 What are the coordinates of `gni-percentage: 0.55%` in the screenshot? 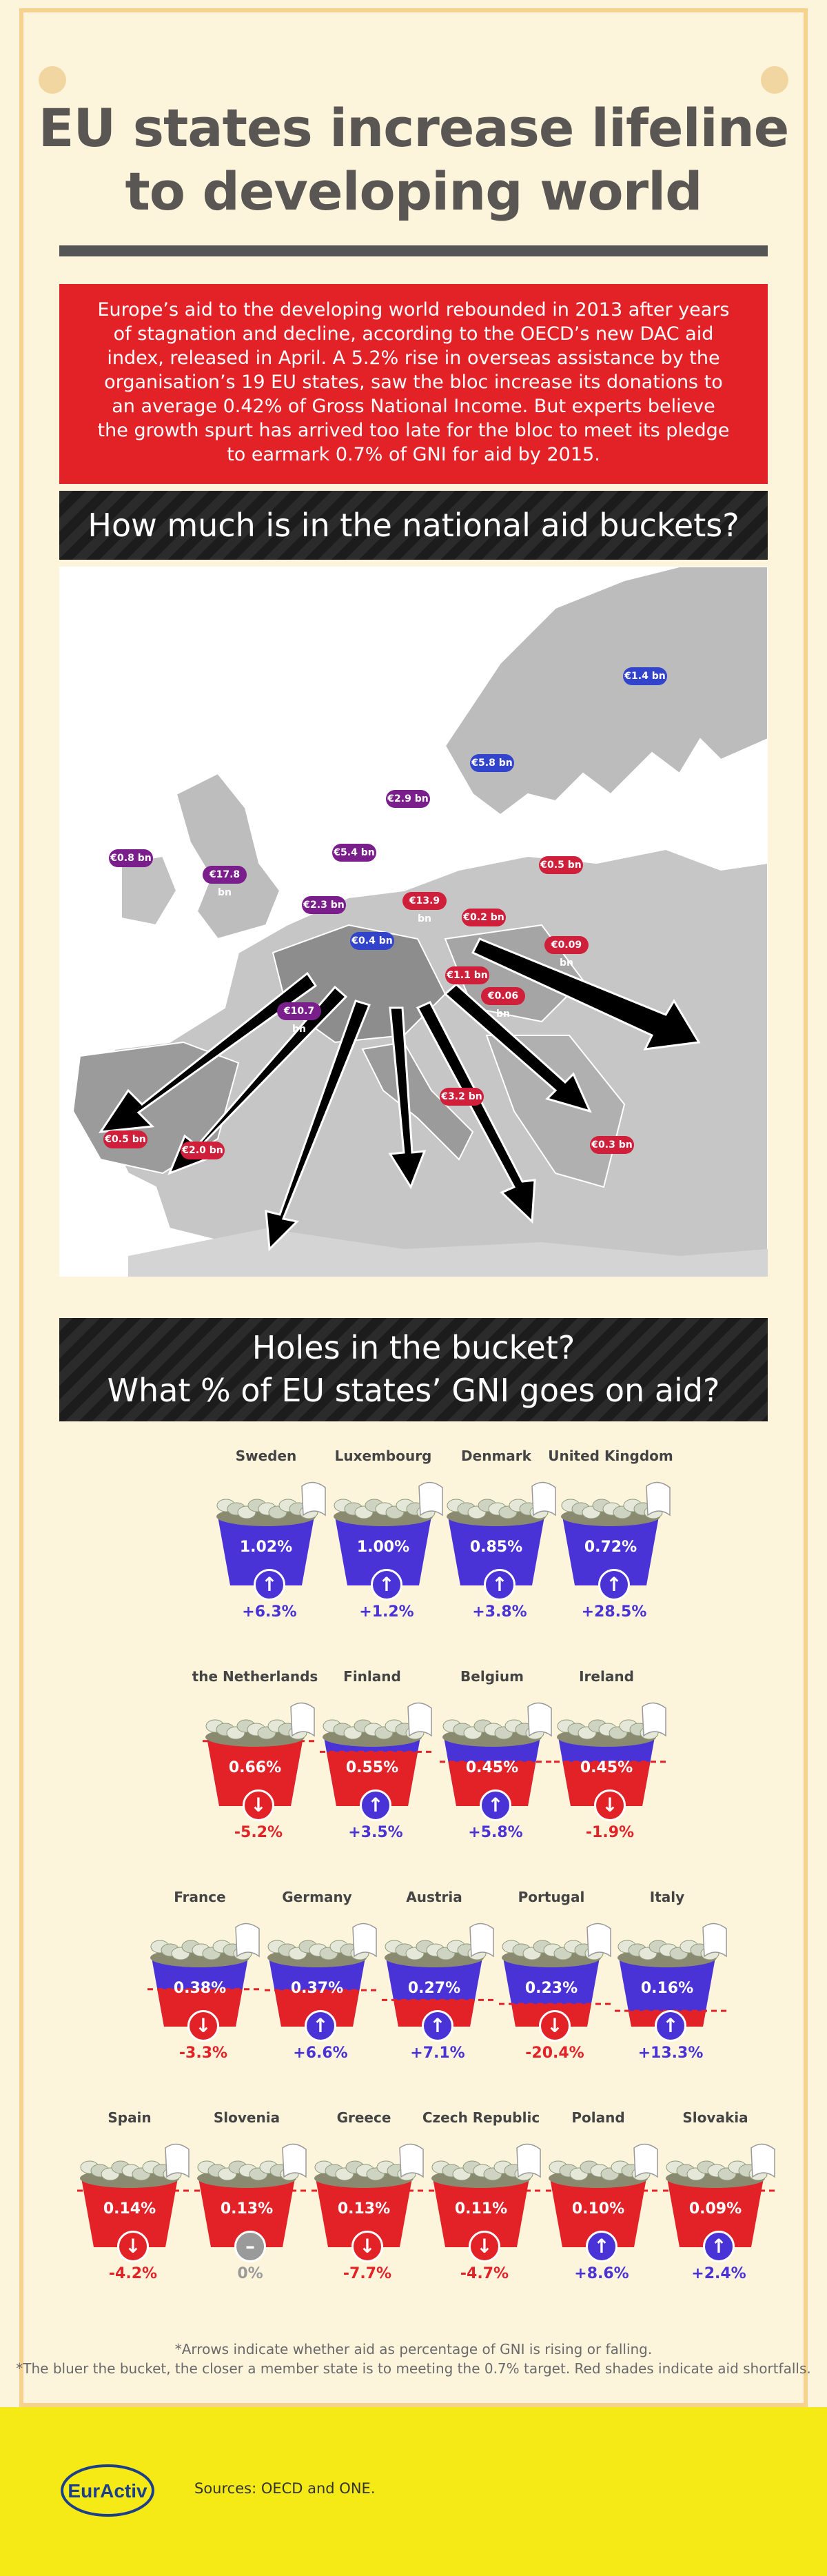 It's located at (372, 1767).